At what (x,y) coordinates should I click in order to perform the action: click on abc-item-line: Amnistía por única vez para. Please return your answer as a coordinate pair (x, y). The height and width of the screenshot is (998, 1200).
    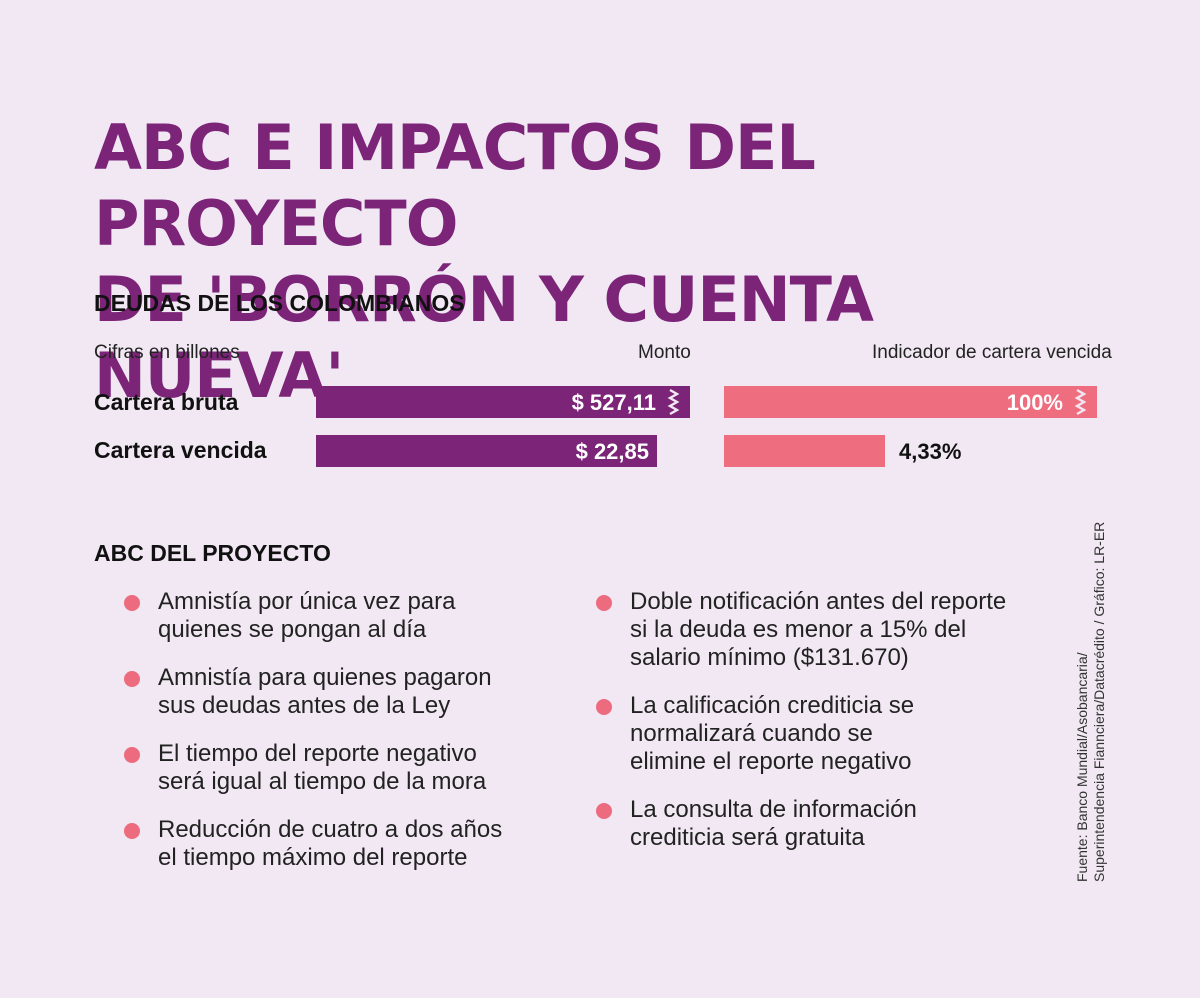
    Looking at the image, I should click on (307, 601).